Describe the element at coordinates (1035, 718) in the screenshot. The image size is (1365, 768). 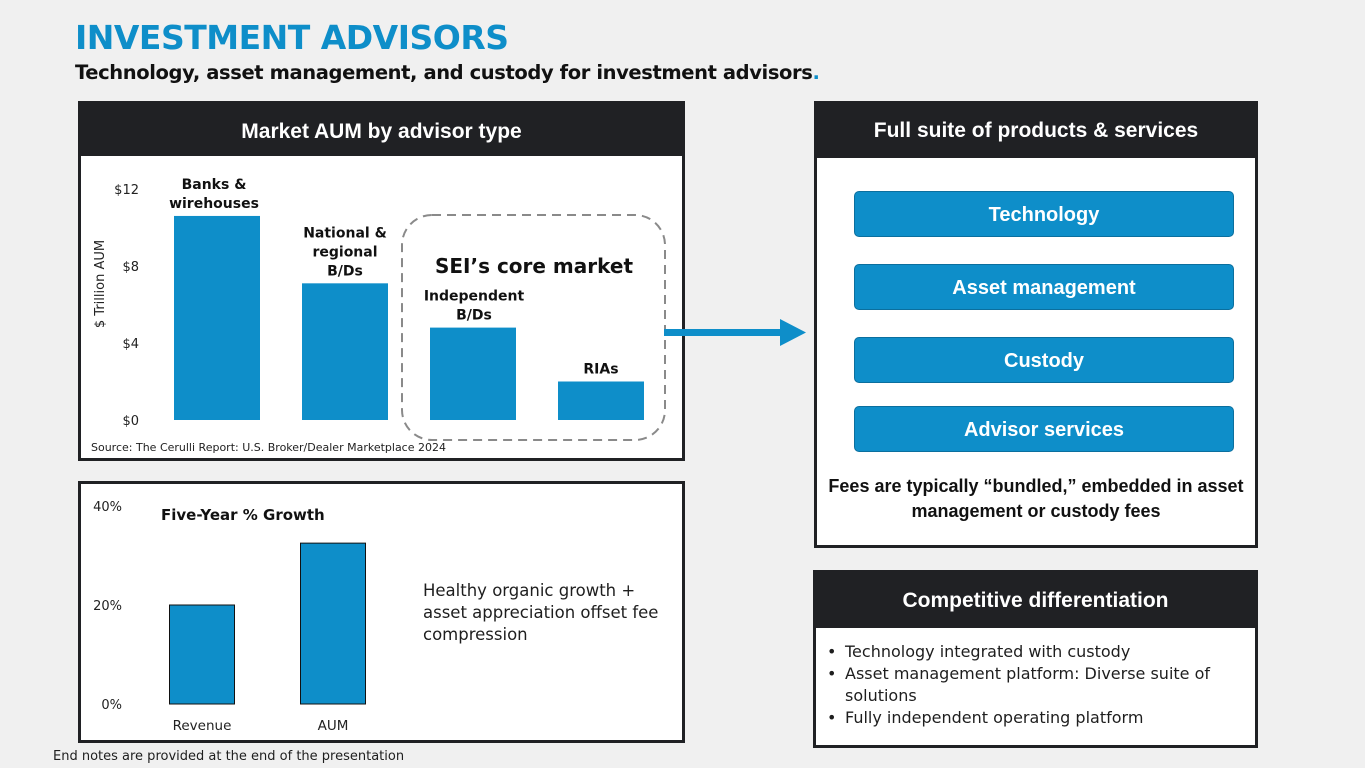
I see `list-item: Fully independent operating platform` at that location.